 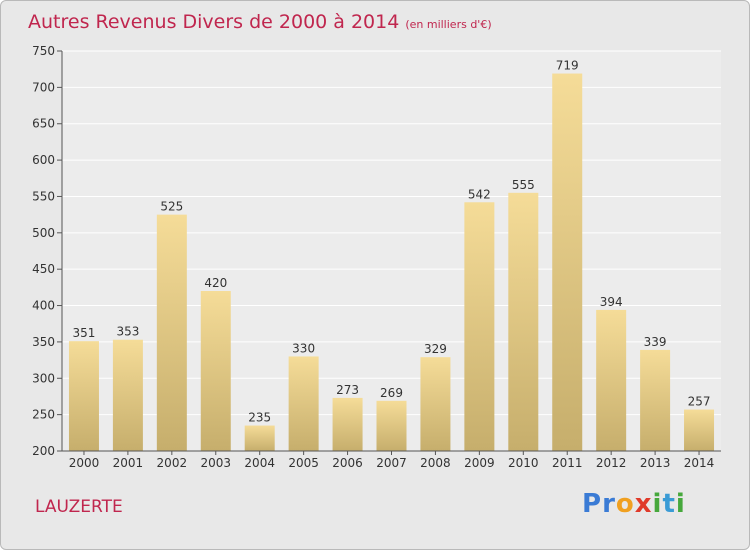 I want to click on value-label: 420, so click(x=215, y=283).